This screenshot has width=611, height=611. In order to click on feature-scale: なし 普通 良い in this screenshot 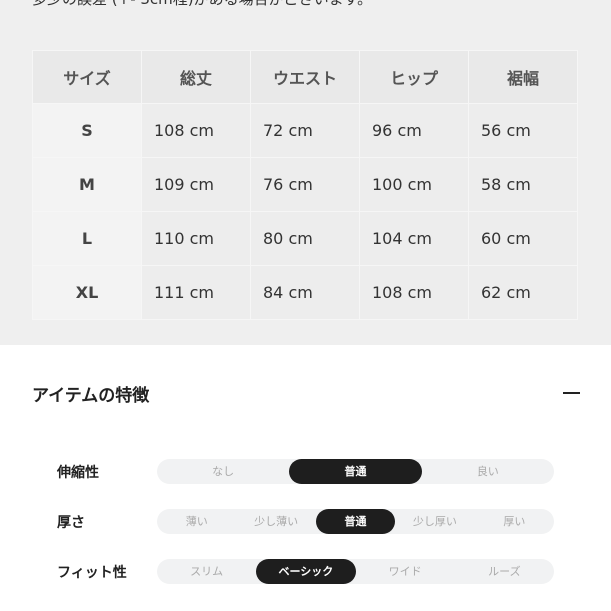, I will do `click(355, 471)`.